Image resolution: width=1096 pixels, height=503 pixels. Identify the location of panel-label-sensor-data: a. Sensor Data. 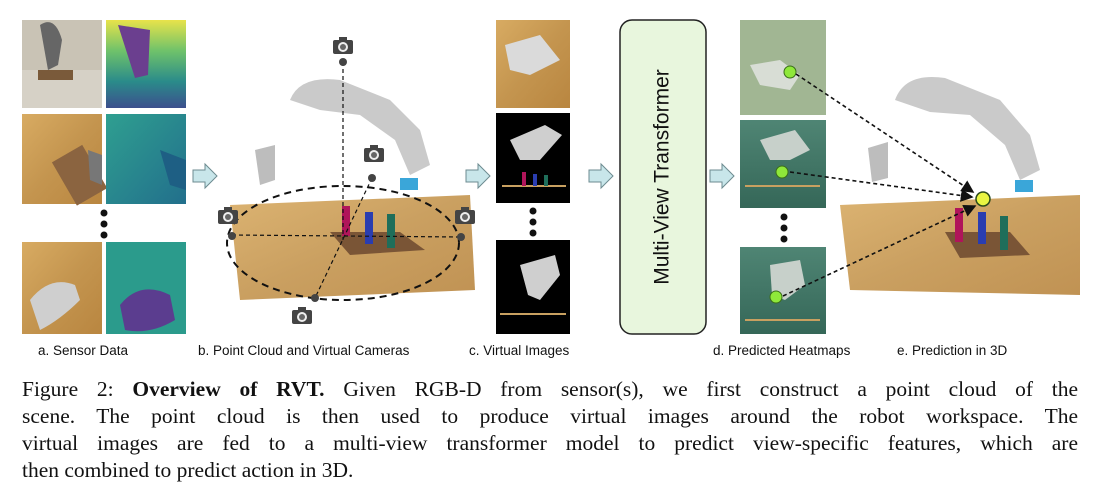
(83, 350).